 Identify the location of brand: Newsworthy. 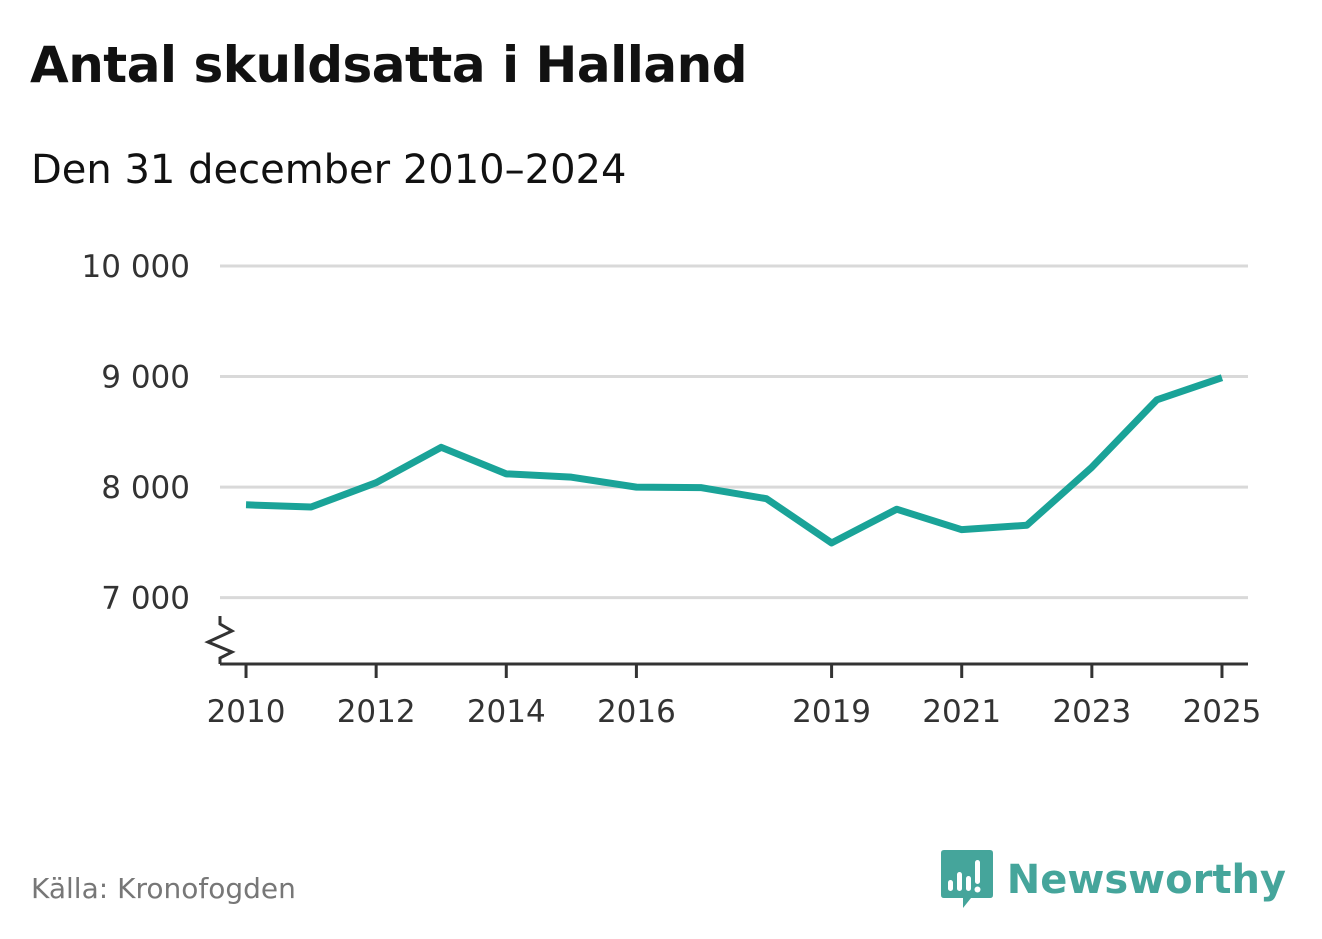
(1113, 880).